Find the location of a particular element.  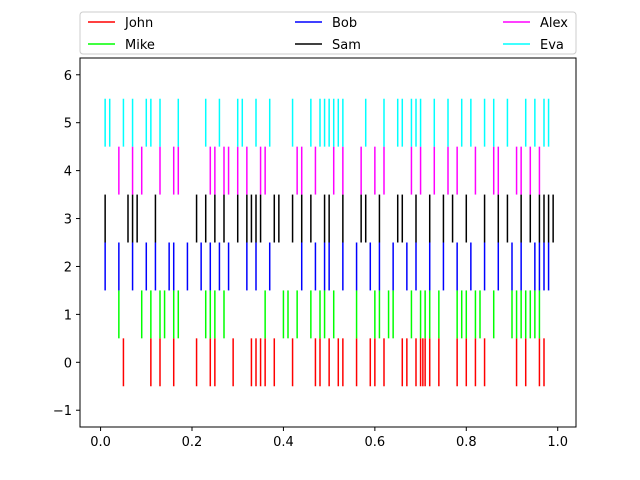

y-tick-label: 2 is located at coordinates (68, 267).